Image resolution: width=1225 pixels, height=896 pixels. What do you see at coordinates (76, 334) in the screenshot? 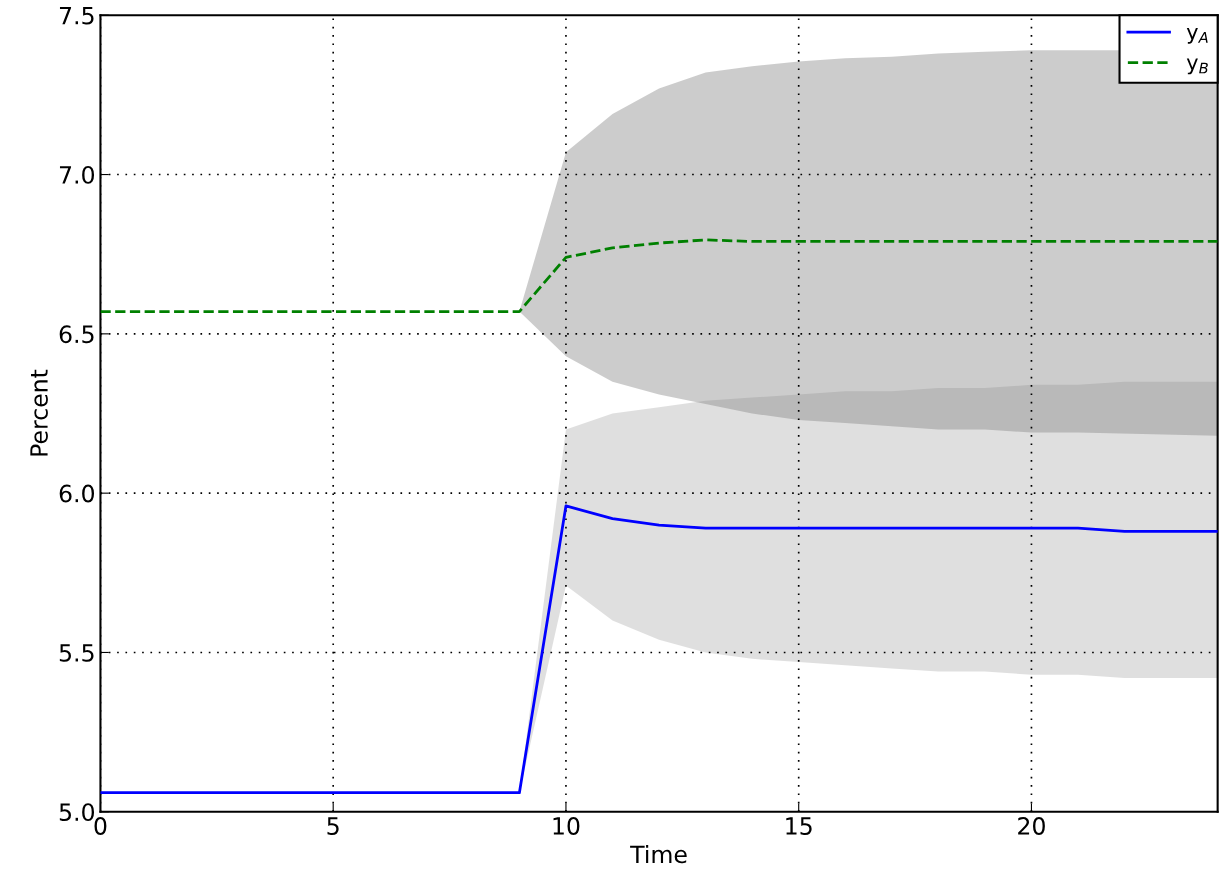
I see `y-tick-label: 6.5` at bounding box center [76, 334].